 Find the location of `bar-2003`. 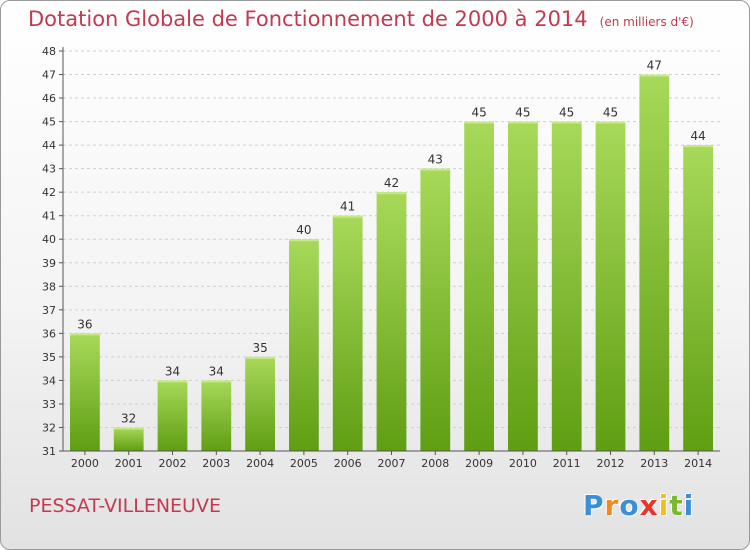

bar-2003 is located at coordinates (216, 415).